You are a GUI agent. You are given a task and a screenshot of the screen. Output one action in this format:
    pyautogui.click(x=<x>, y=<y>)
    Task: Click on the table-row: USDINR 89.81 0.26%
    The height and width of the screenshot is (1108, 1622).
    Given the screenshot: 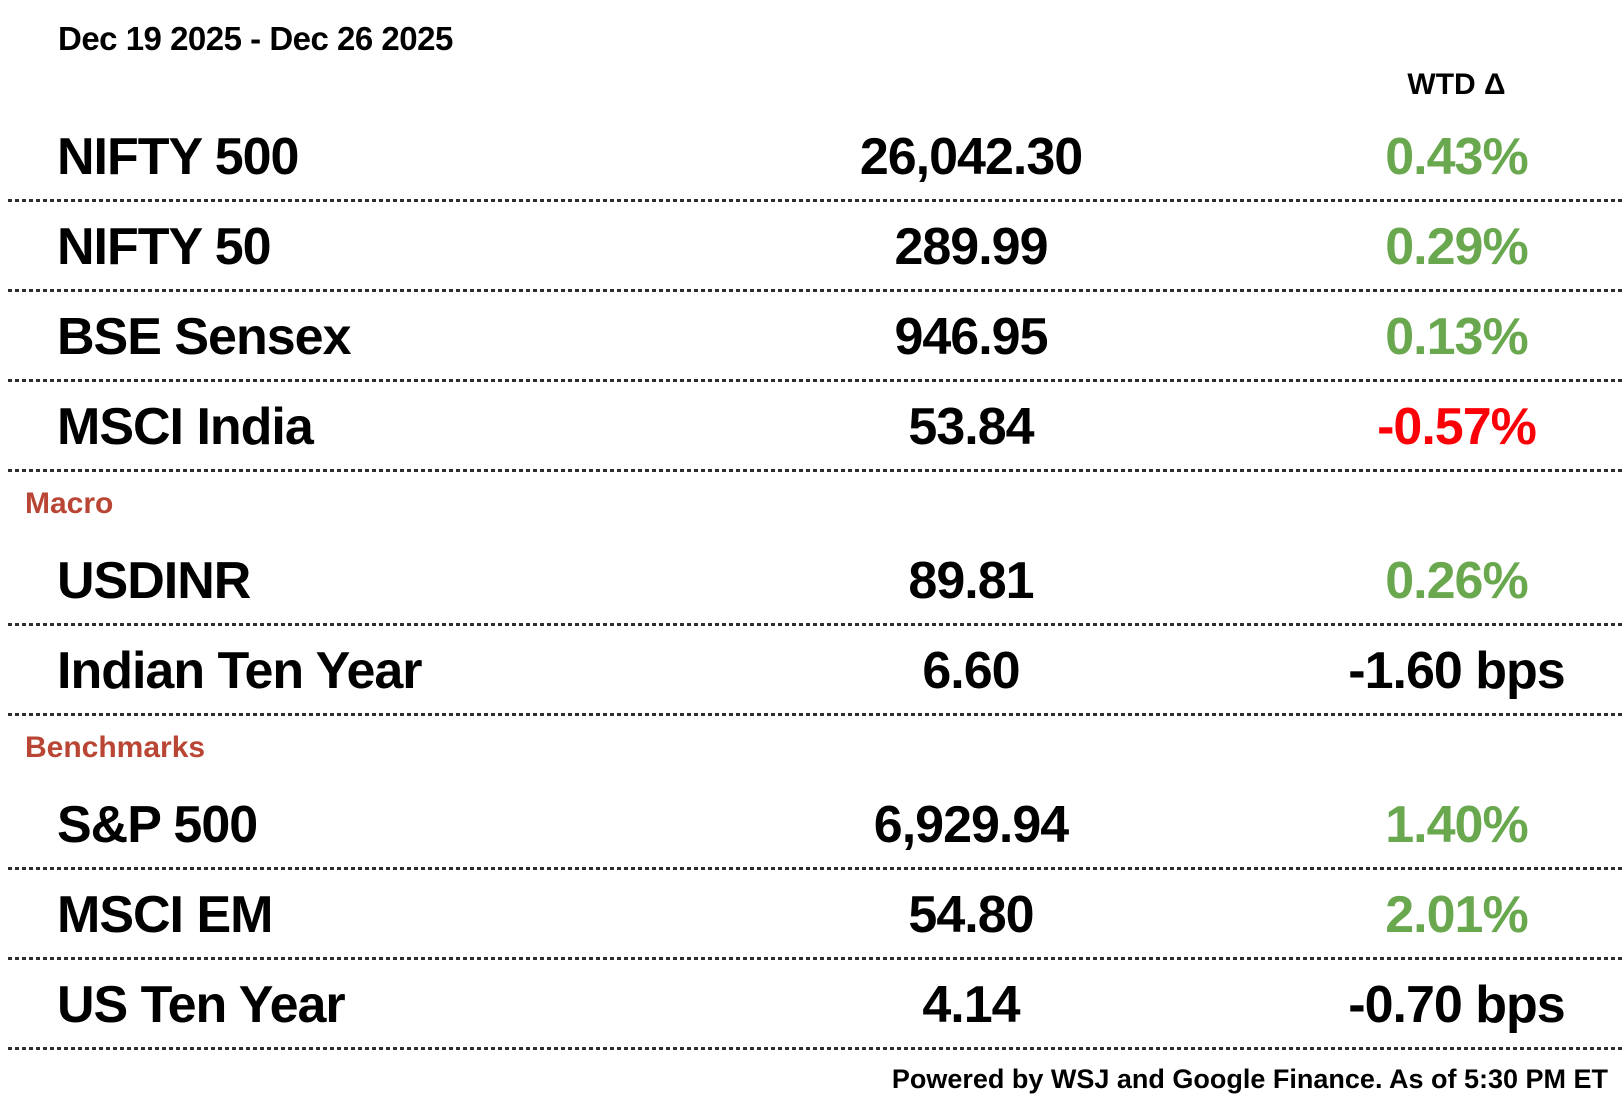 What is the action you would take?
    pyautogui.click(x=811, y=581)
    